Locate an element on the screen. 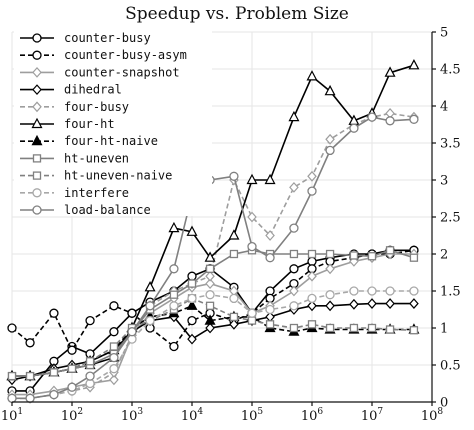 The image size is (474, 430). y-tick-label: 2.5 is located at coordinates (450, 218).